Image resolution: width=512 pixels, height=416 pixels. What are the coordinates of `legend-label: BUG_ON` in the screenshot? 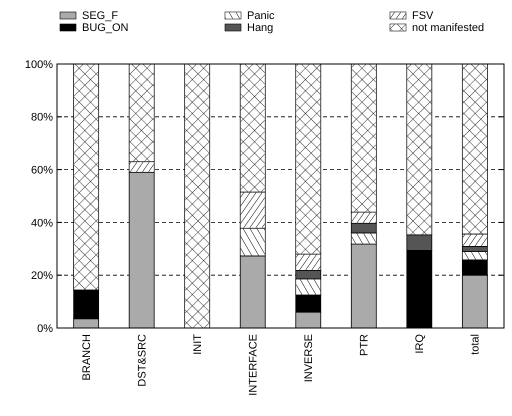 It's located at (105, 28).